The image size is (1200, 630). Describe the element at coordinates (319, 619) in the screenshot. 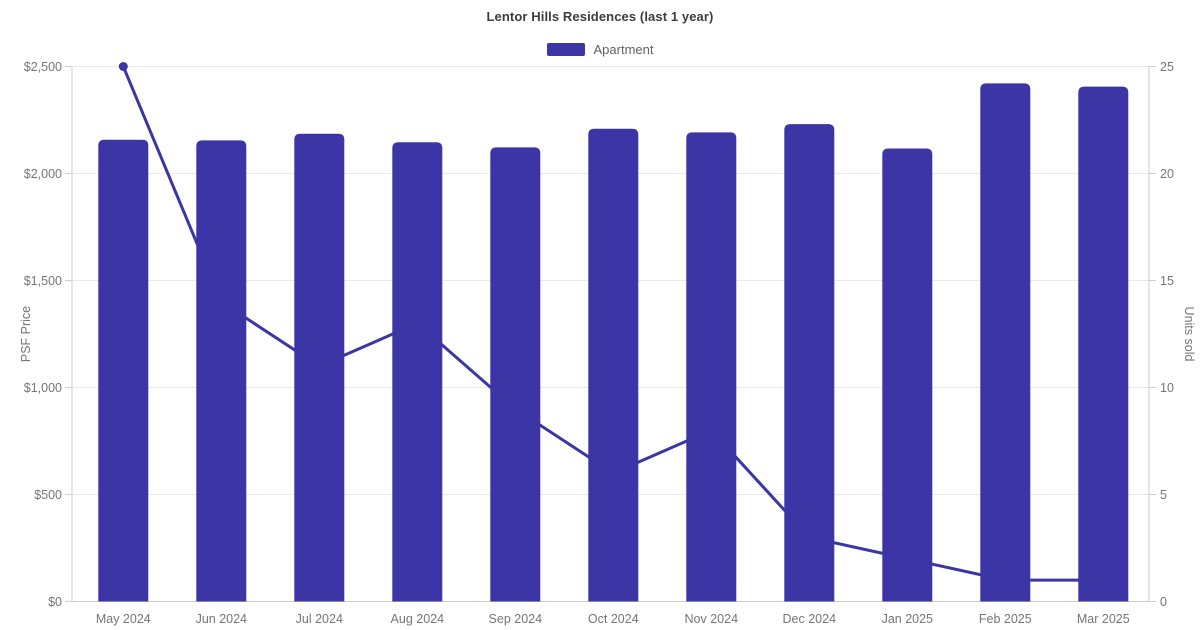

I see `x-axis-tick-label: Jul 2024` at that location.